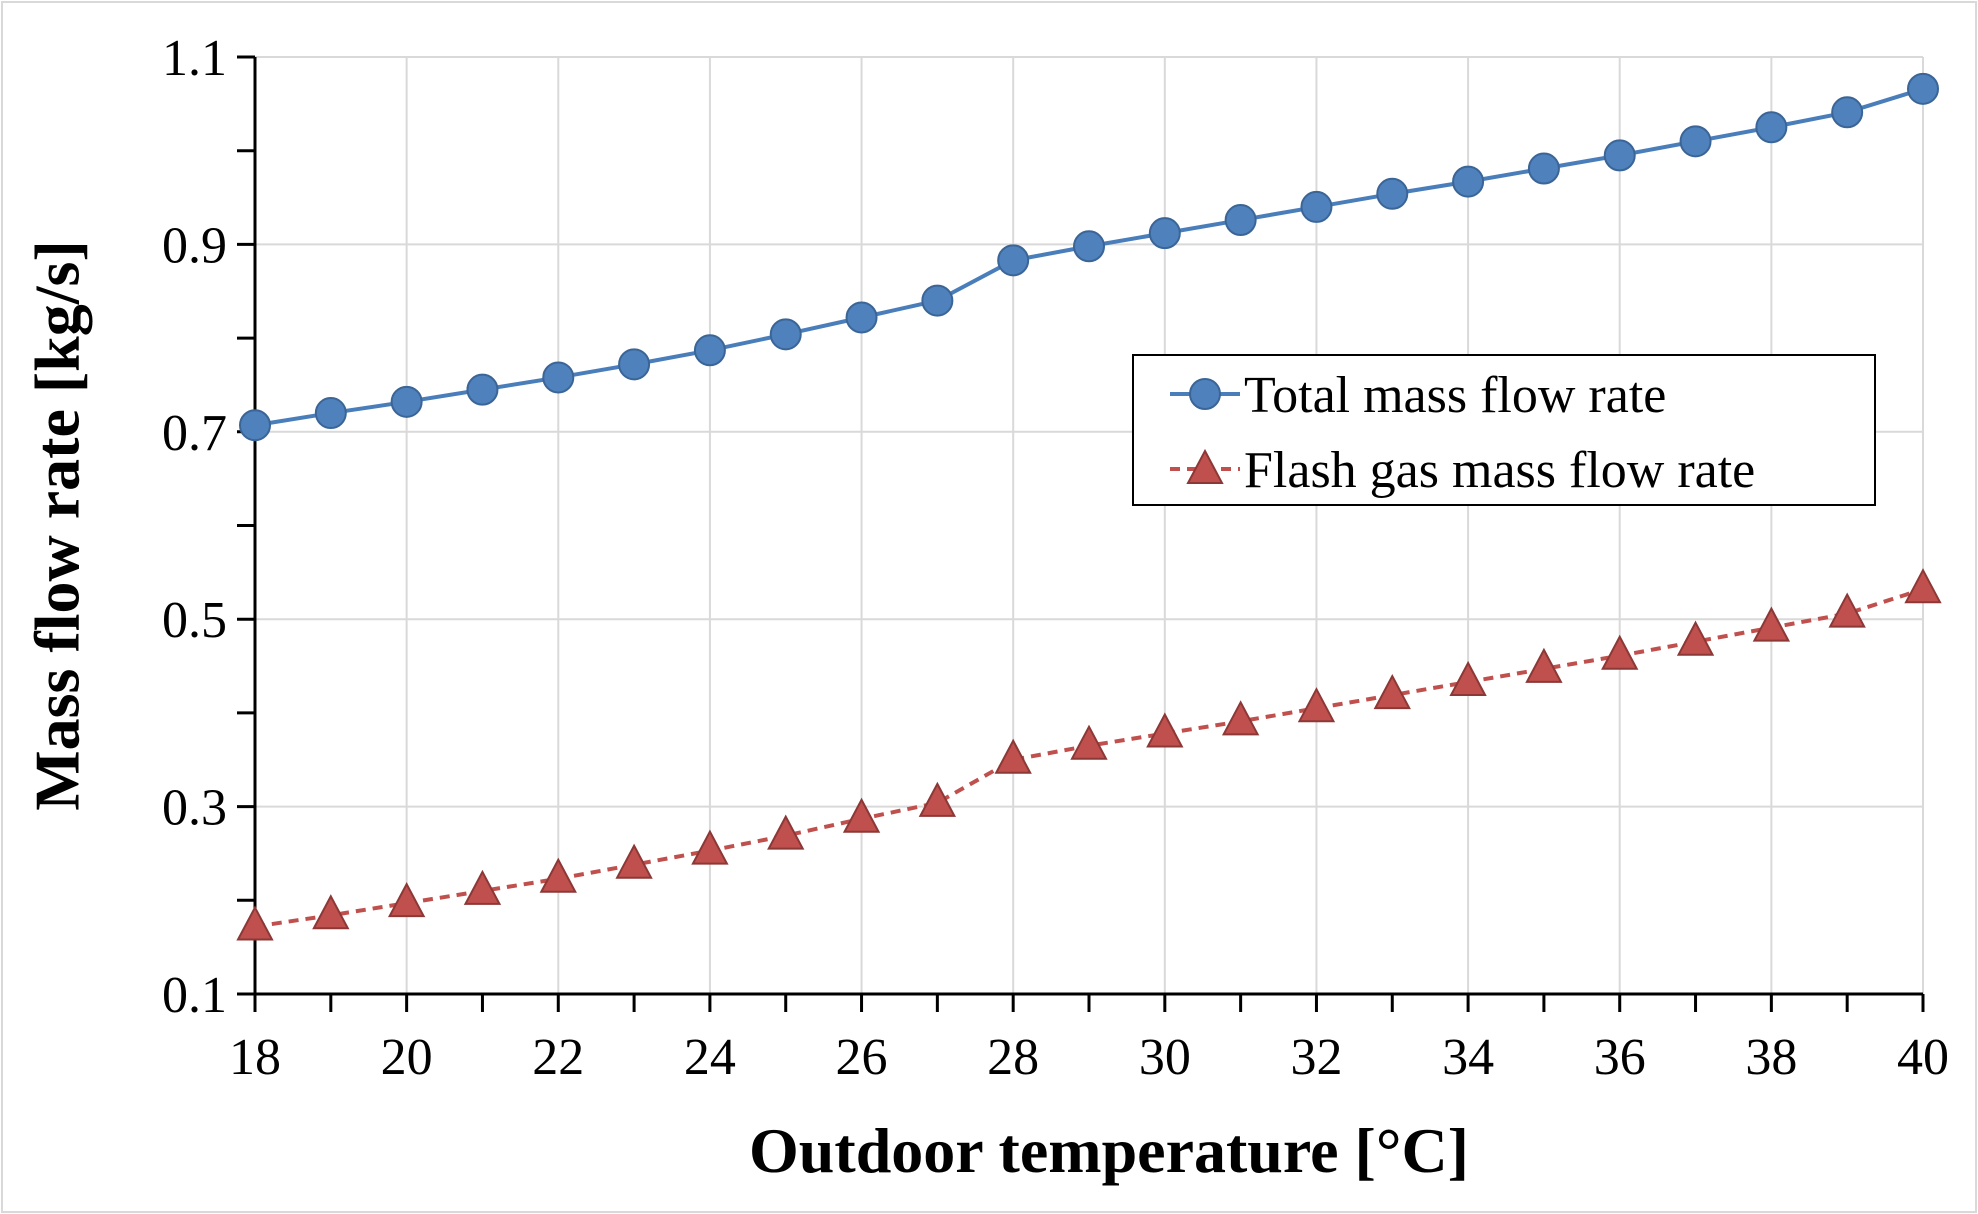  What do you see at coordinates (1109, 1150) in the screenshot?
I see `x-axis-title: Outdoor temperature [°C]` at bounding box center [1109, 1150].